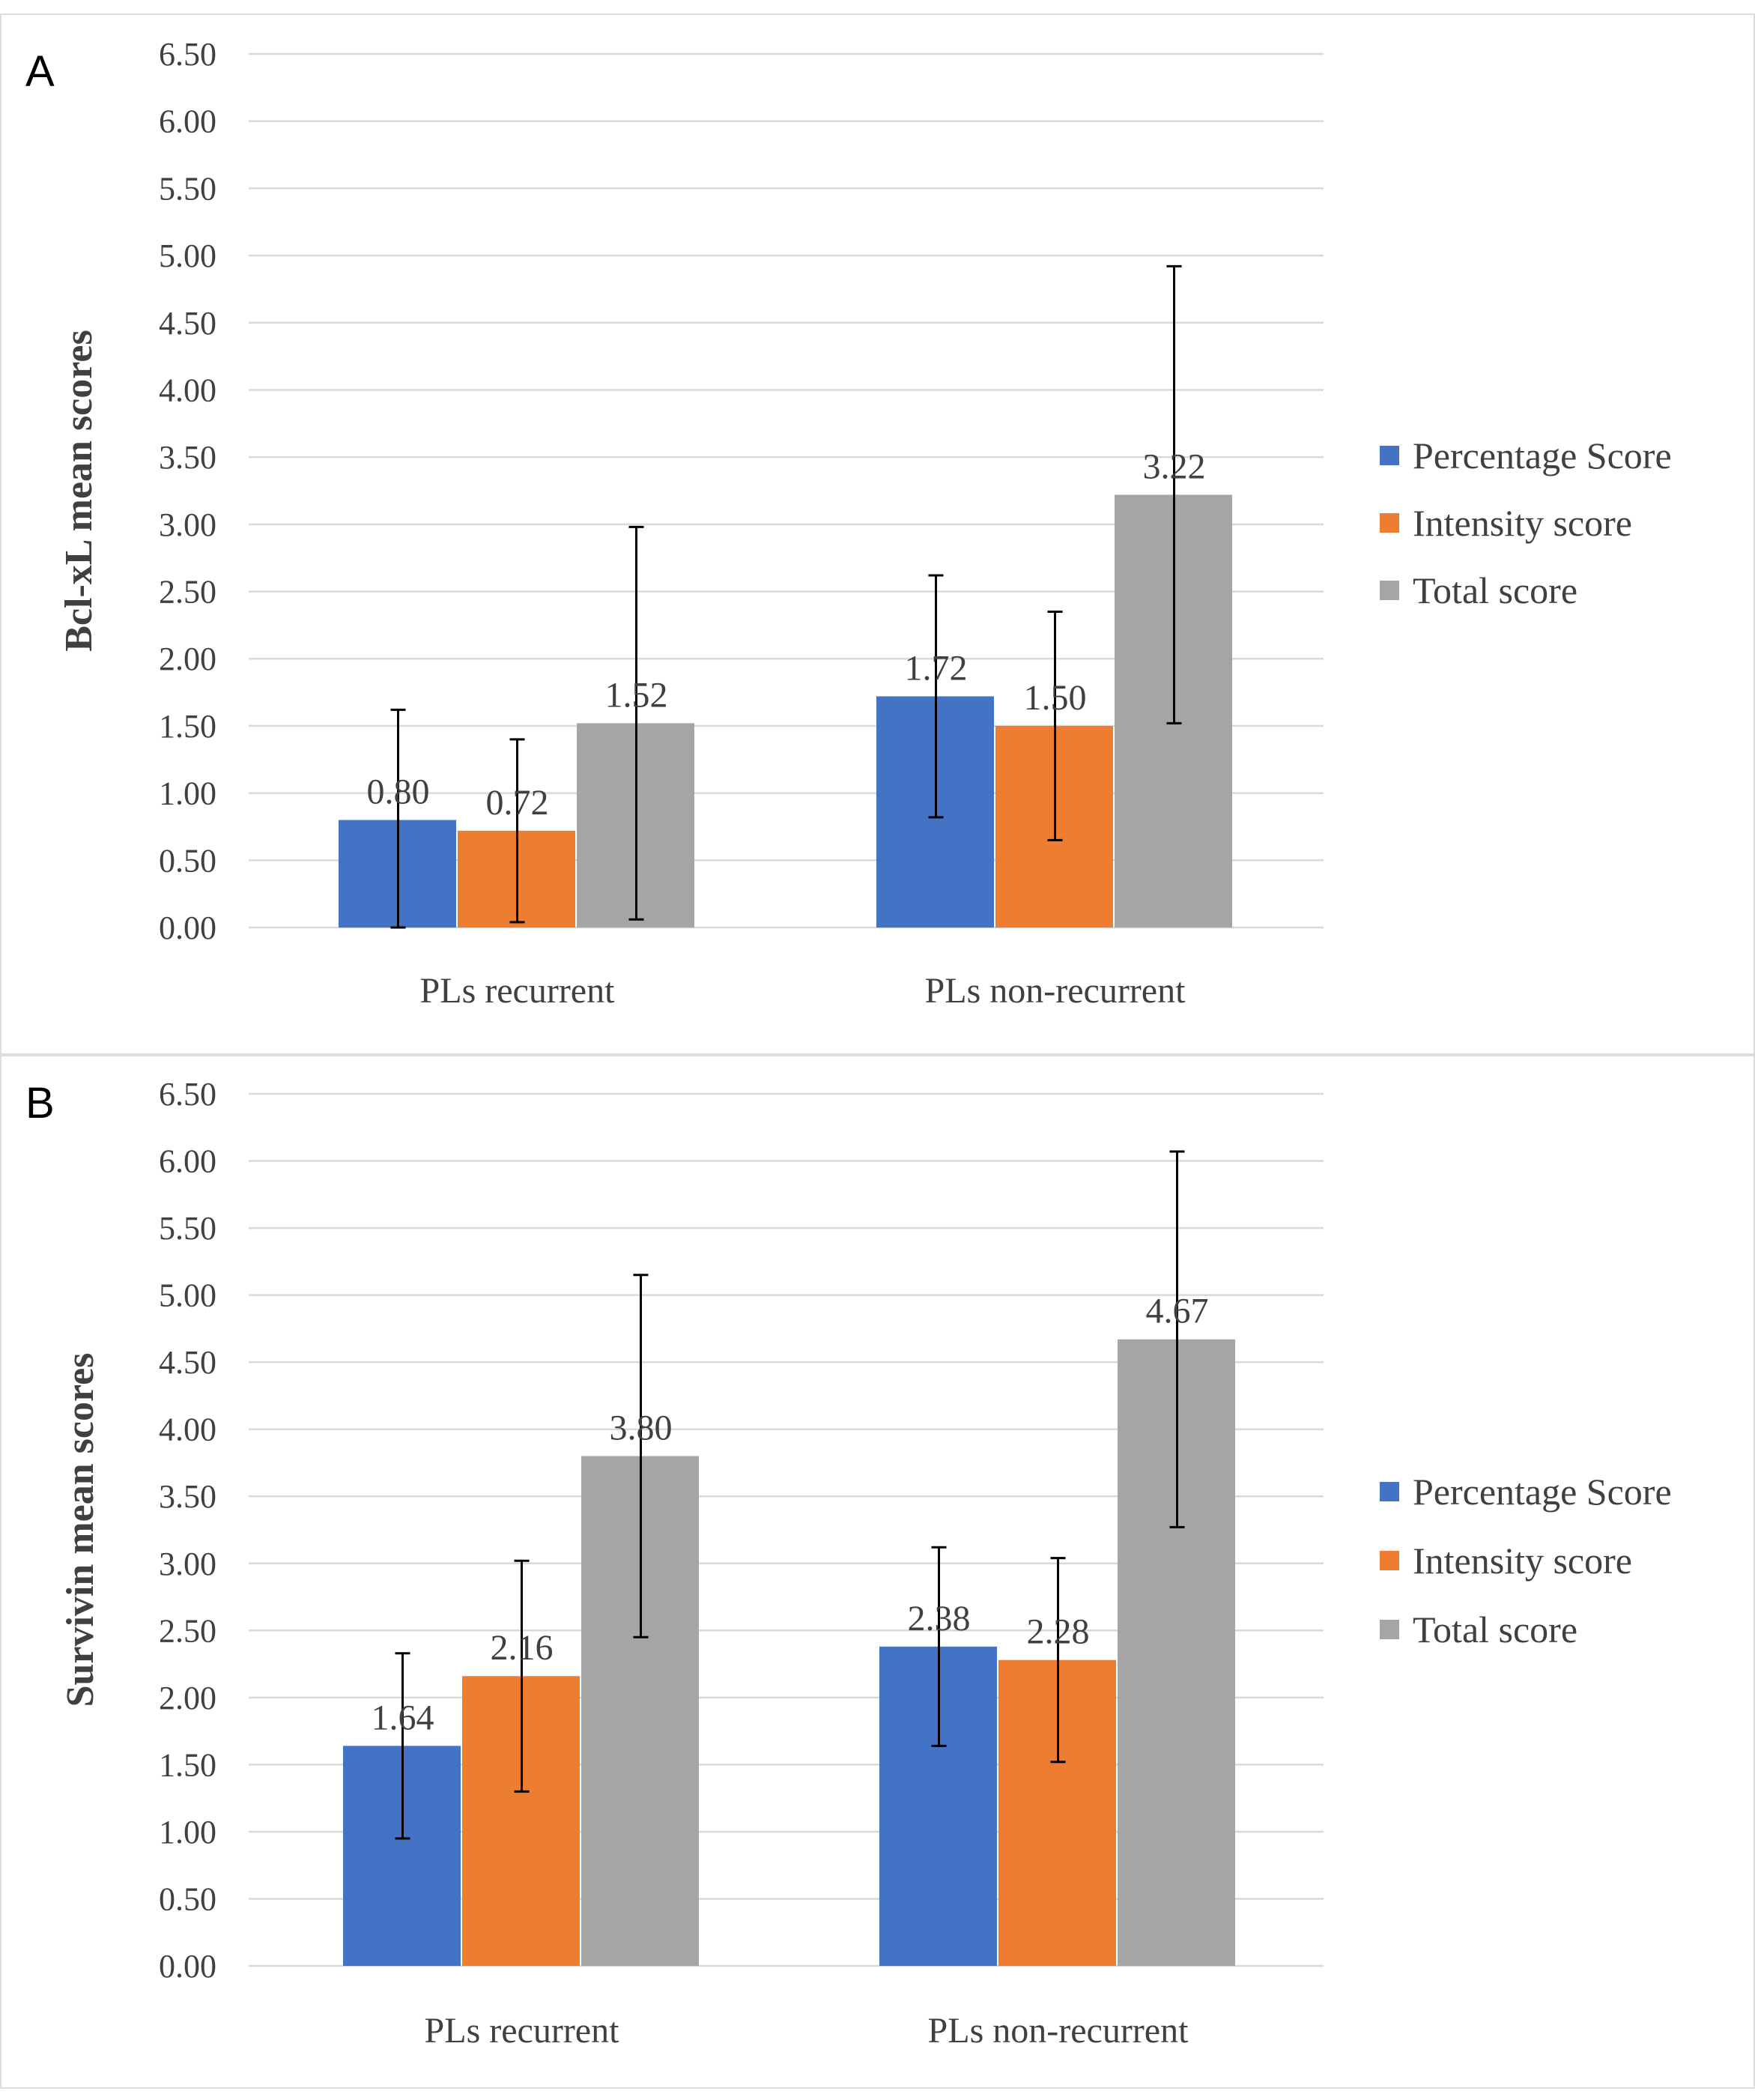  I want to click on data-label: 3.22, so click(1174, 466).